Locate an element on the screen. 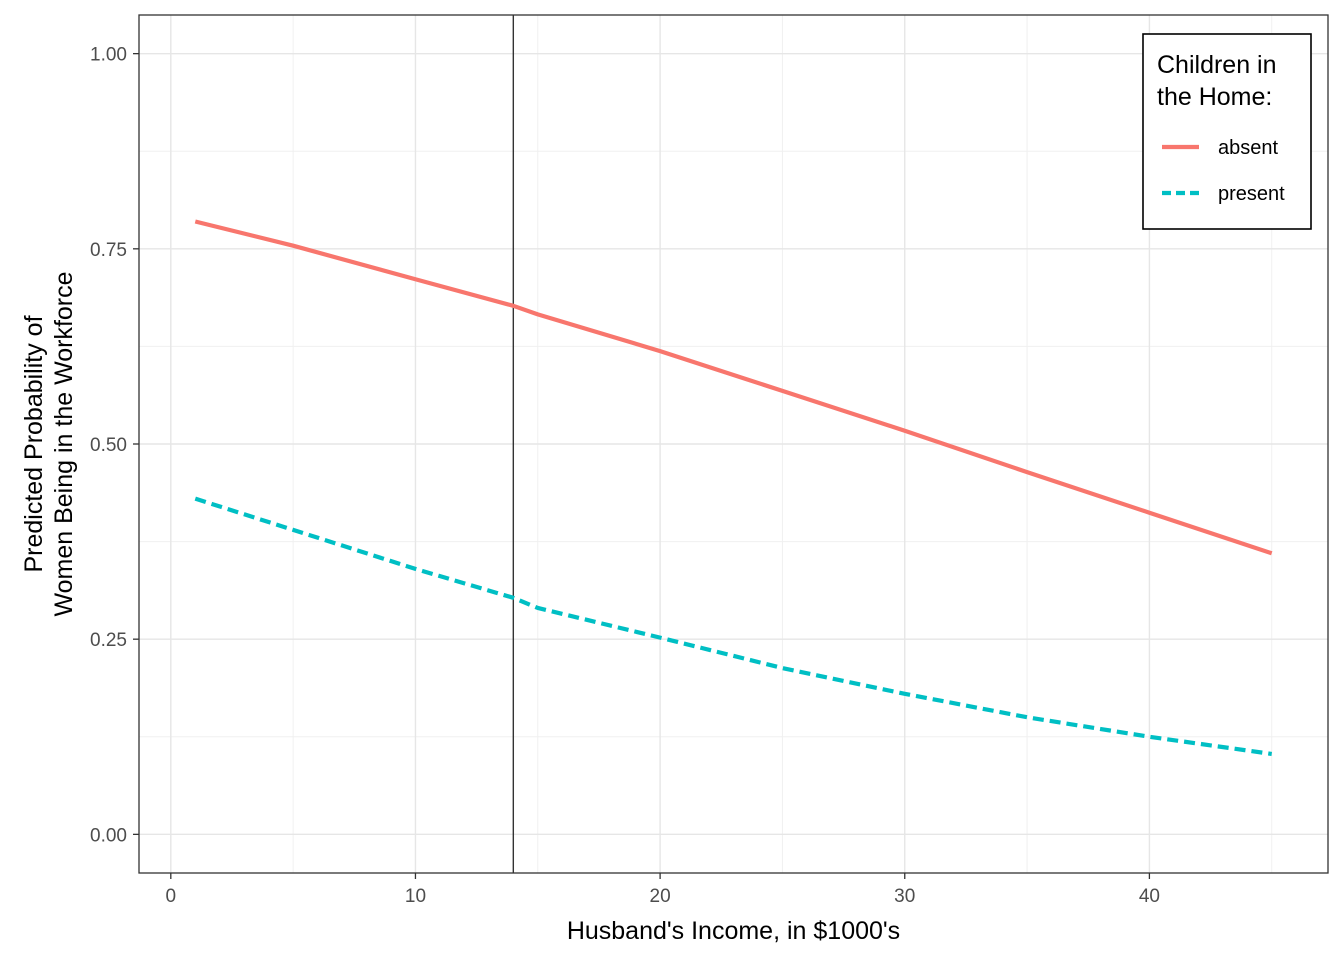  y-tick-label: 0.50 is located at coordinates (108, 445).